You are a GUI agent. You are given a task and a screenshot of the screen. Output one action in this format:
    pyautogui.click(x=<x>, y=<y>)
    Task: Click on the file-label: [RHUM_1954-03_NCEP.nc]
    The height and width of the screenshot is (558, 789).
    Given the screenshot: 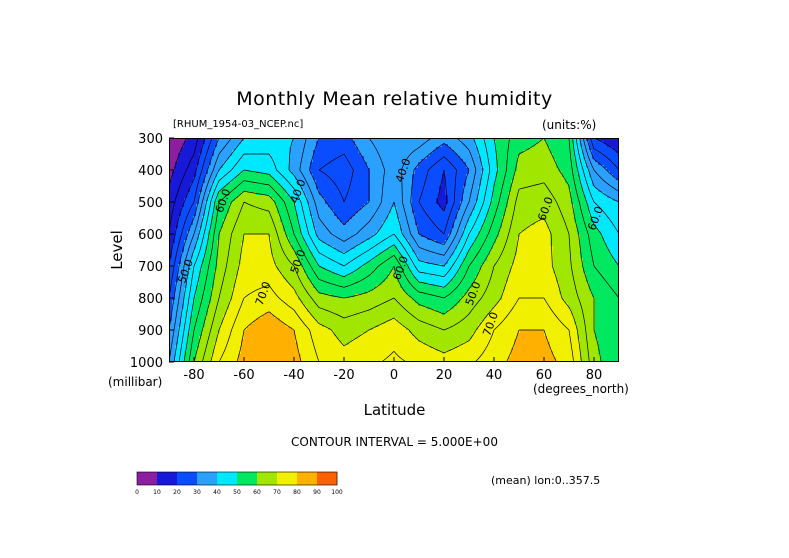 What is the action you would take?
    pyautogui.click(x=238, y=124)
    